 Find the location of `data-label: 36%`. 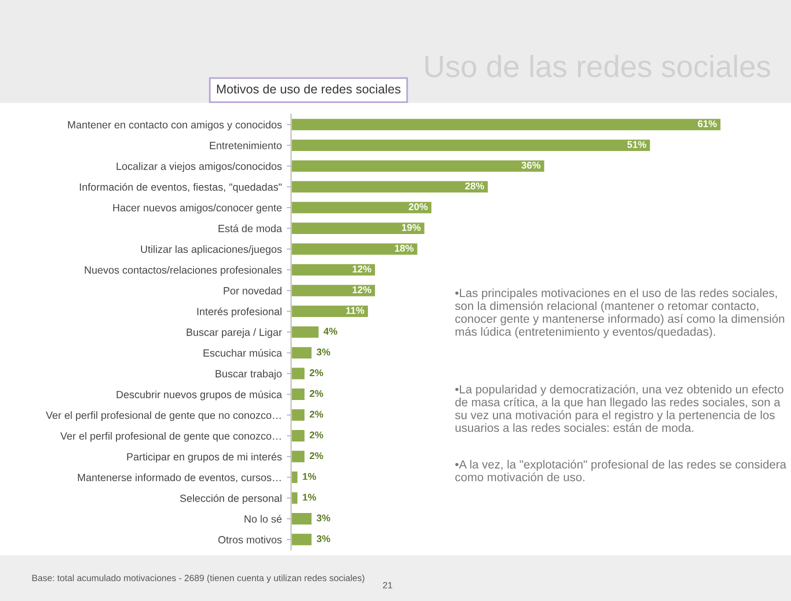

data-label: 36% is located at coordinates (530, 165).